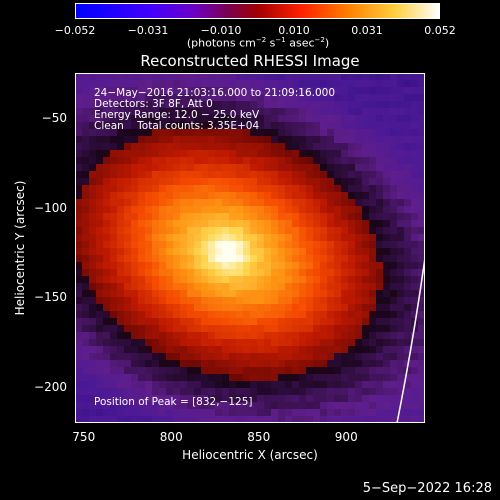  What do you see at coordinates (177, 115) in the screenshot?
I see `annotation-energy-range: Energy Range: 12.0 − 25.0 keV` at bounding box center [177, 115].